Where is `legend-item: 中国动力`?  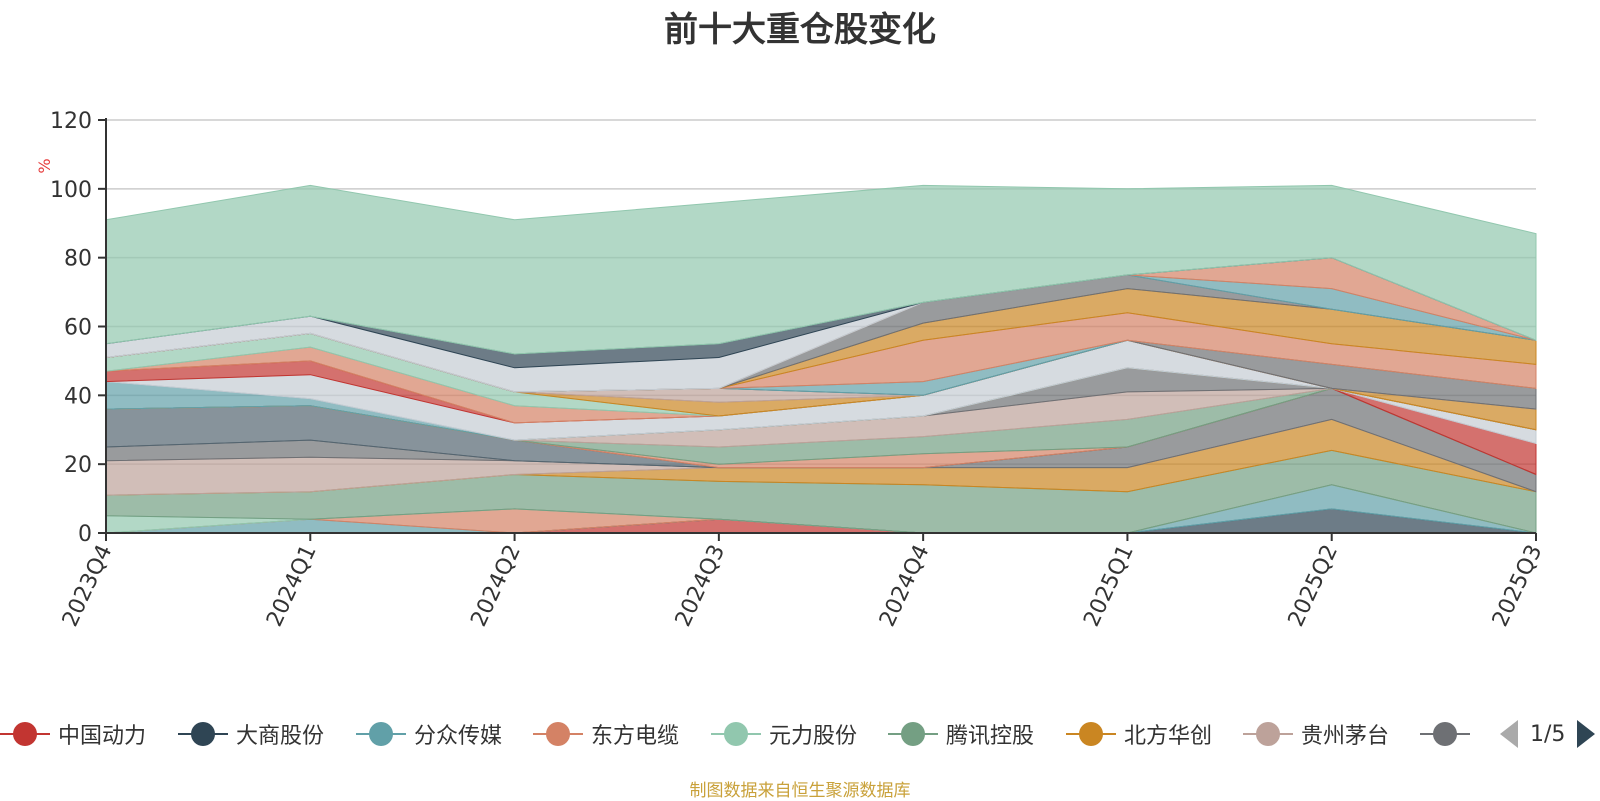 legend-item: 中国动力 is located at coordinates (73, 734).